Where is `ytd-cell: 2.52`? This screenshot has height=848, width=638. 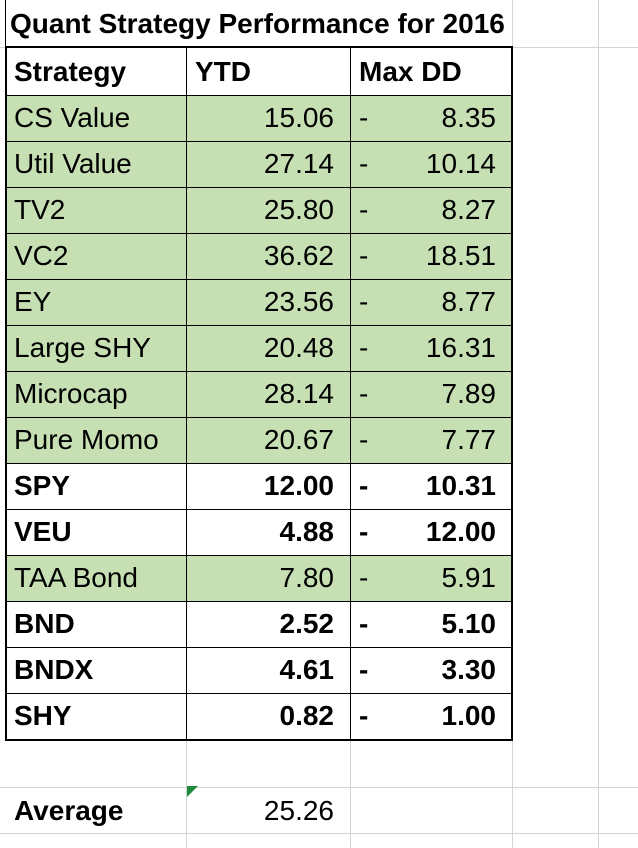
ytd-cell: 2.52 is located at coordinates (307, 623).